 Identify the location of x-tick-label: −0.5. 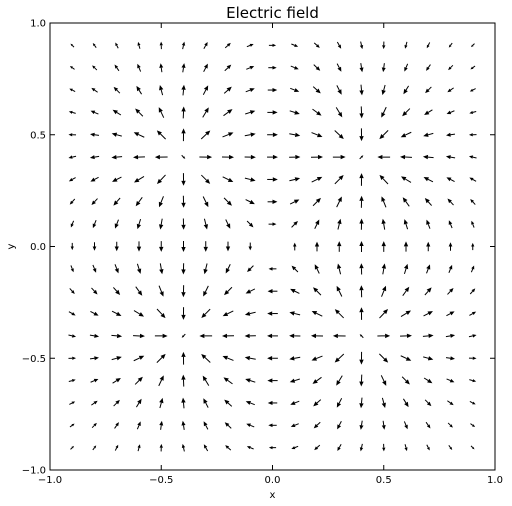
(161, 480).